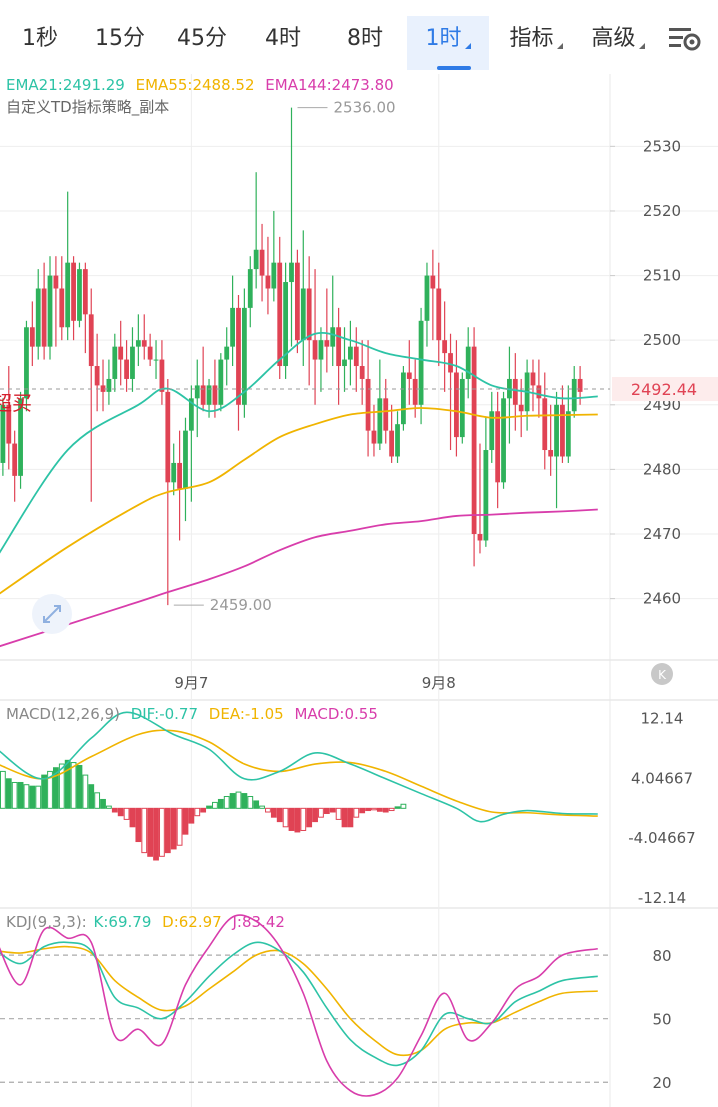  Describe the element at coordinates (443, 38) in the screenshot. I see `tab-label: 1时` at that location.